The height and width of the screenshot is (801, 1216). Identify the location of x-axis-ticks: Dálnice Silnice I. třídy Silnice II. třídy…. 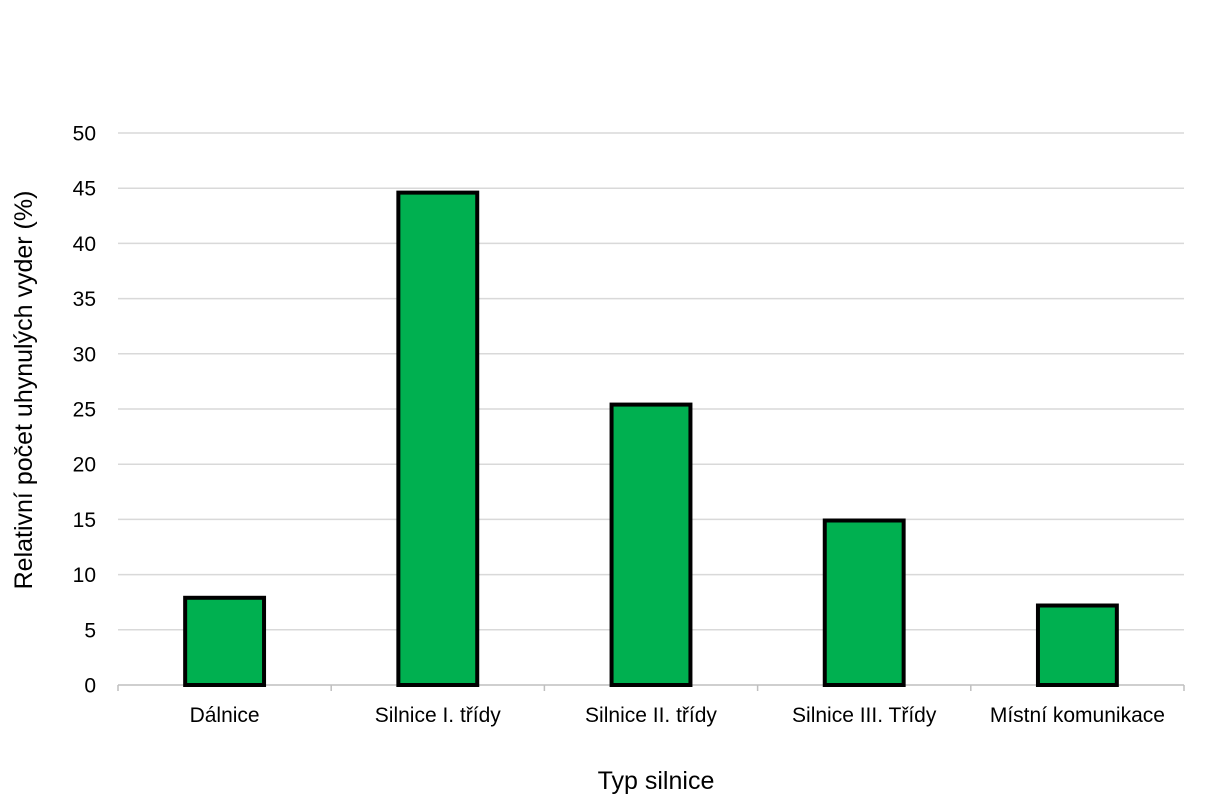
(677, 715).